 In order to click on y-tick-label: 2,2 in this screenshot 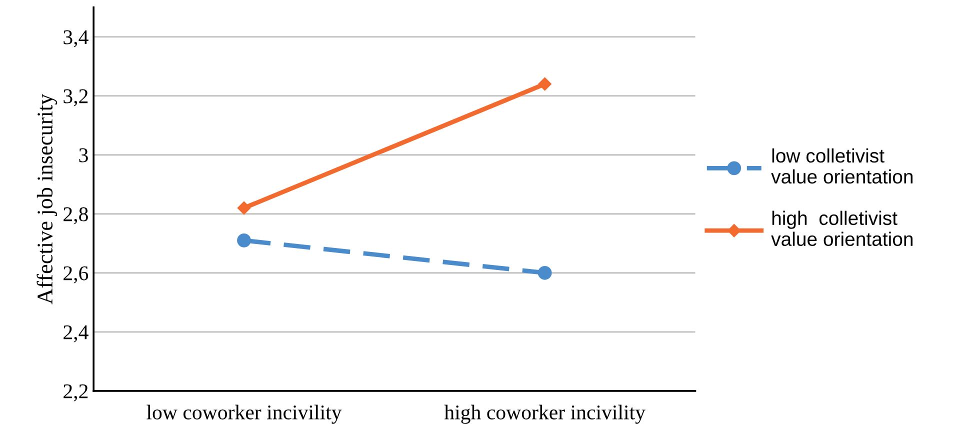, I will do `click(76, 393)`.